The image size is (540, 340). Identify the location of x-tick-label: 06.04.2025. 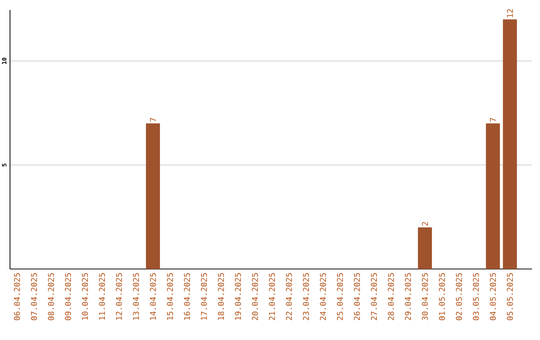
(17, 296).